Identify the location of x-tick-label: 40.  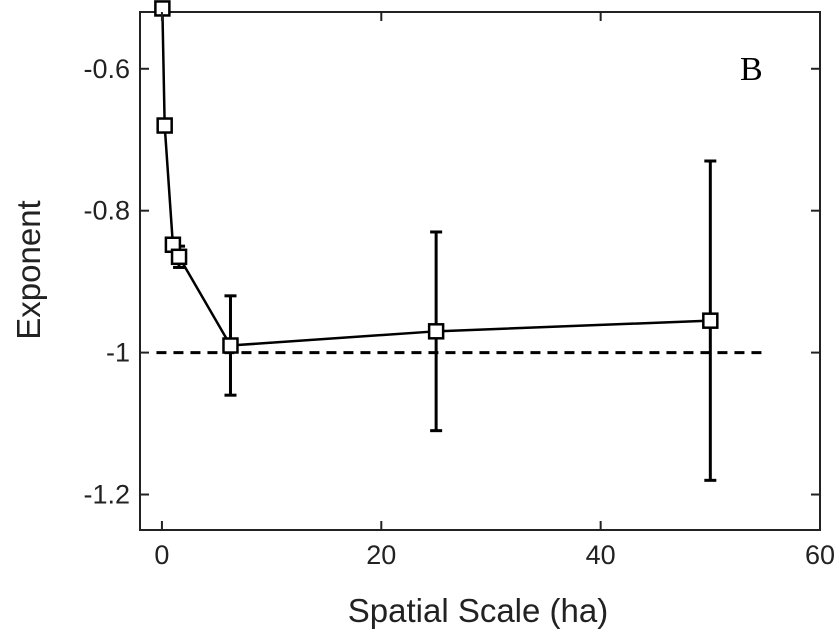
(601, 555).